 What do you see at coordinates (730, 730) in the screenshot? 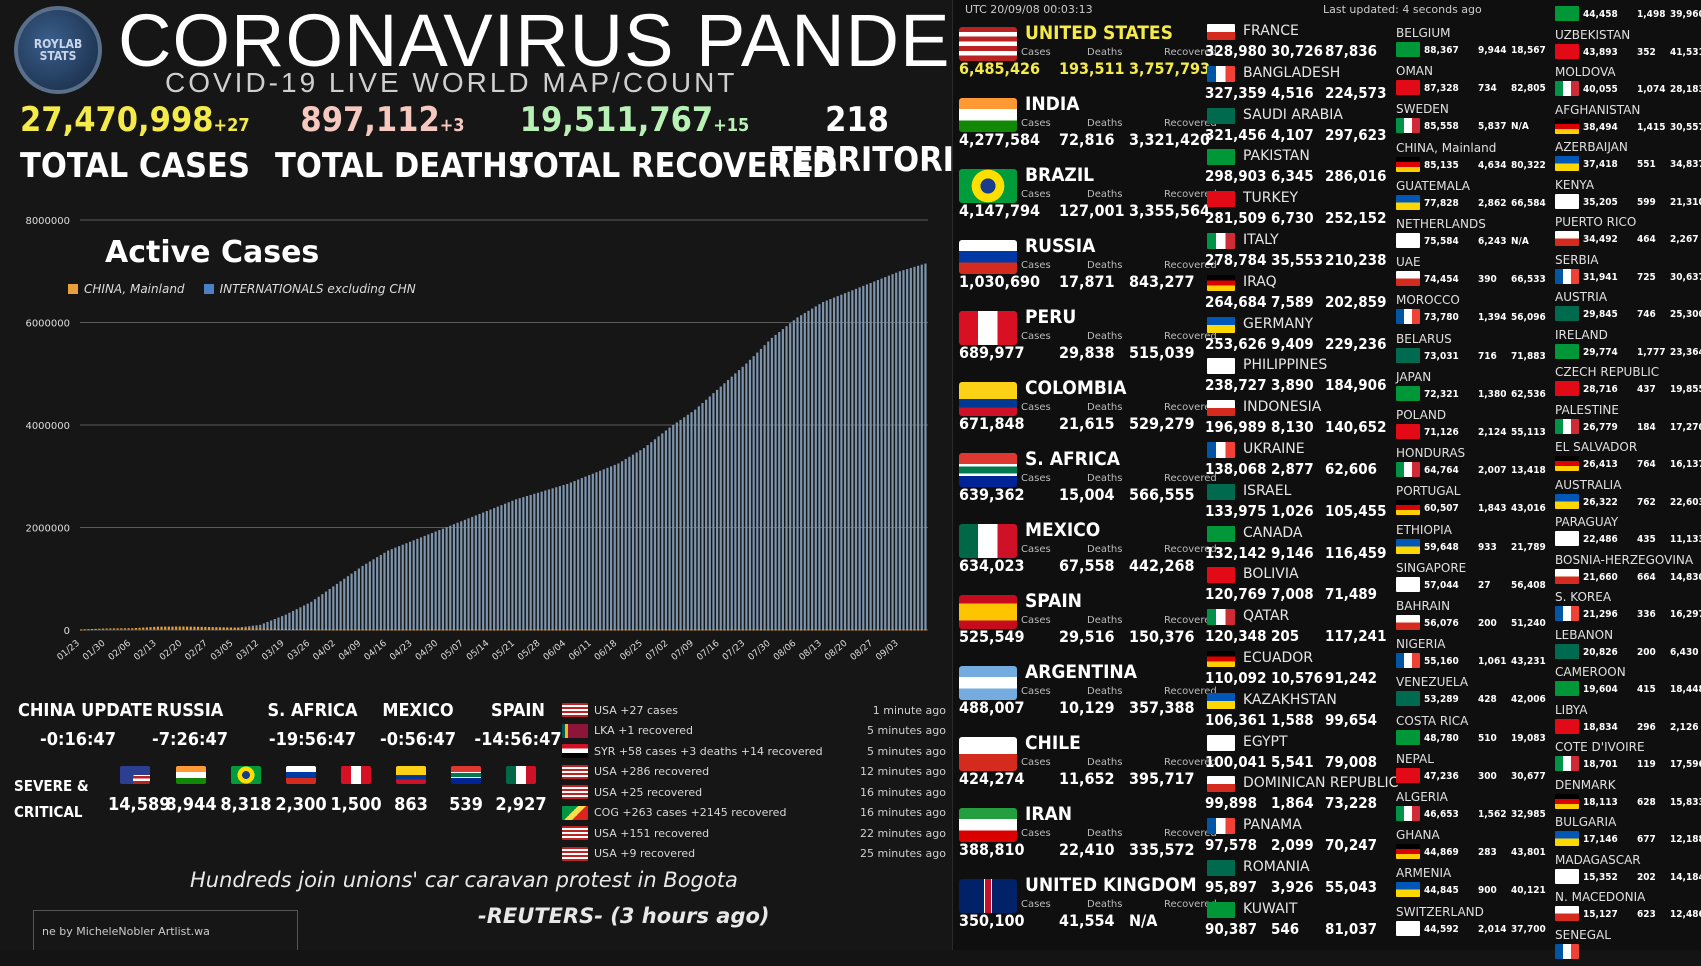
I see `feed-item-text: LKA +1 recovered` at bounding box center [730, 730].